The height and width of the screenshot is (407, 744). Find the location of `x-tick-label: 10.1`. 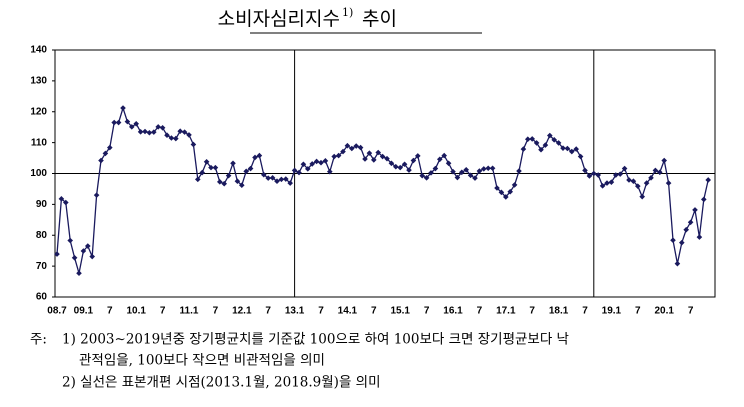

x-tick-label: 10.1 is located at coordinates (136, 311).